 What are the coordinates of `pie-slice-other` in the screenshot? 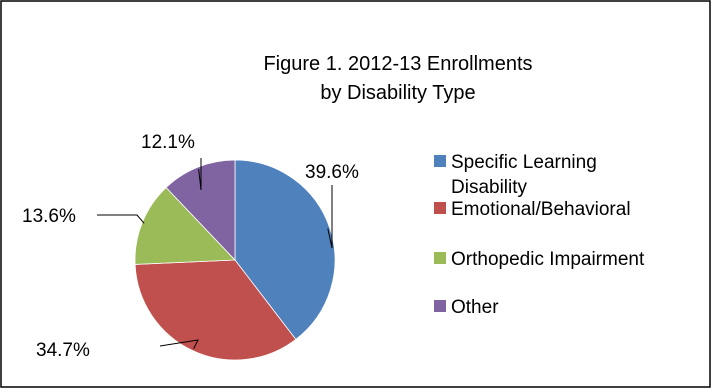 It's located at (200, 210).